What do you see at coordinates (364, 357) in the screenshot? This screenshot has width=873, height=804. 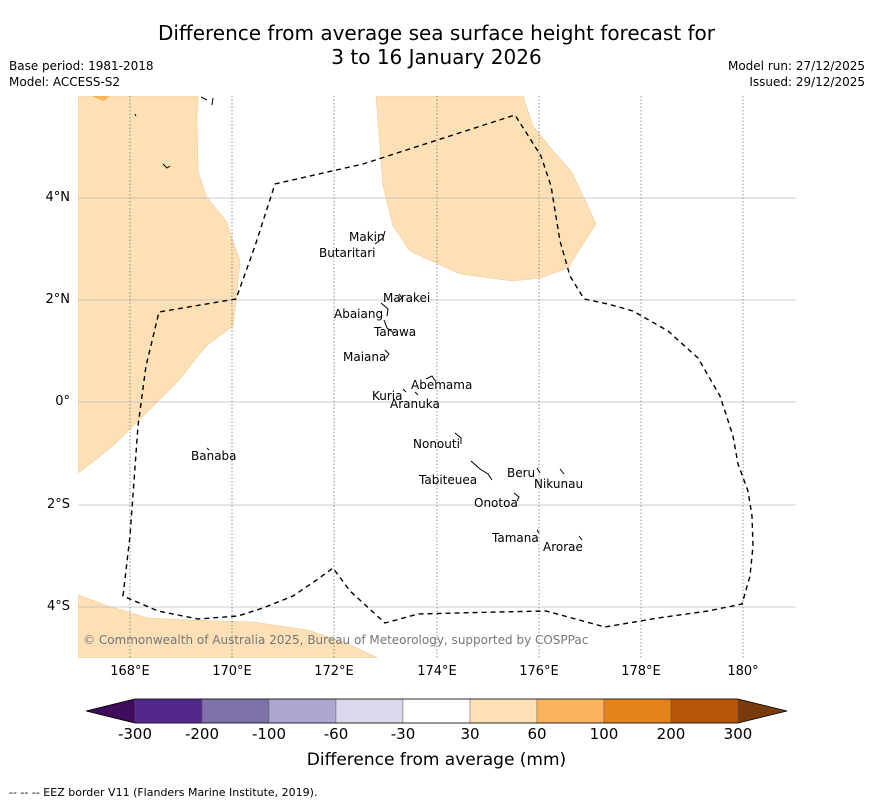 I see `island-label-maiana: Maiana` at bounding box center [364, 357].